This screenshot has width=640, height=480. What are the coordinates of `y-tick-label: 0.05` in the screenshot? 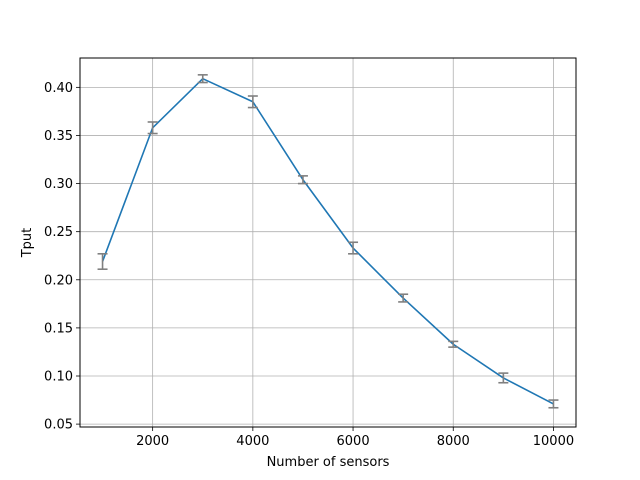 It's located at (58, 425).